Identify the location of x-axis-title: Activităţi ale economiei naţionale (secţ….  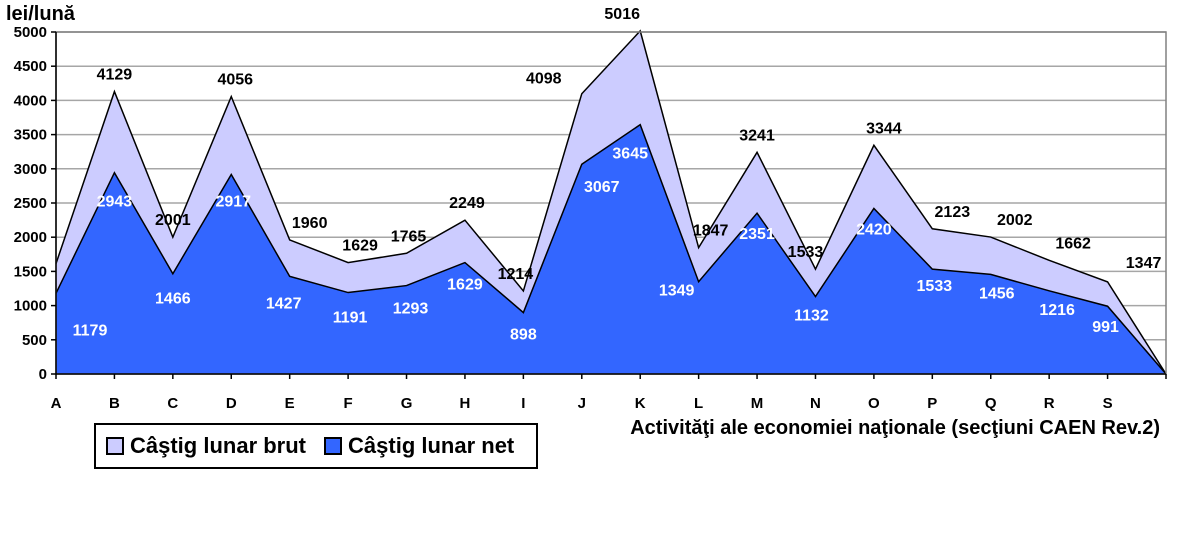
(895, 428).